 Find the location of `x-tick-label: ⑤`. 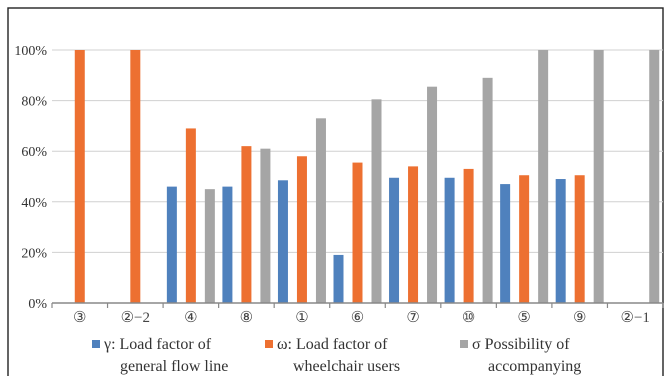

x-tick-label: ⑤ is located at coordinates (523, 318).